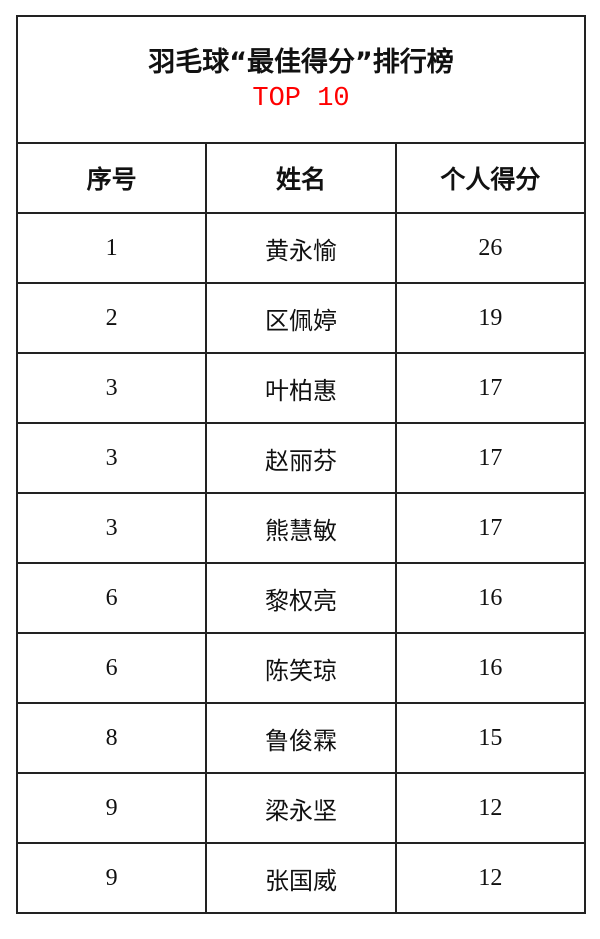 The image size is (600, 939). Describe the element at coordinates (490, 318) in the screenshot. I see `score-cell: 19` at that location.